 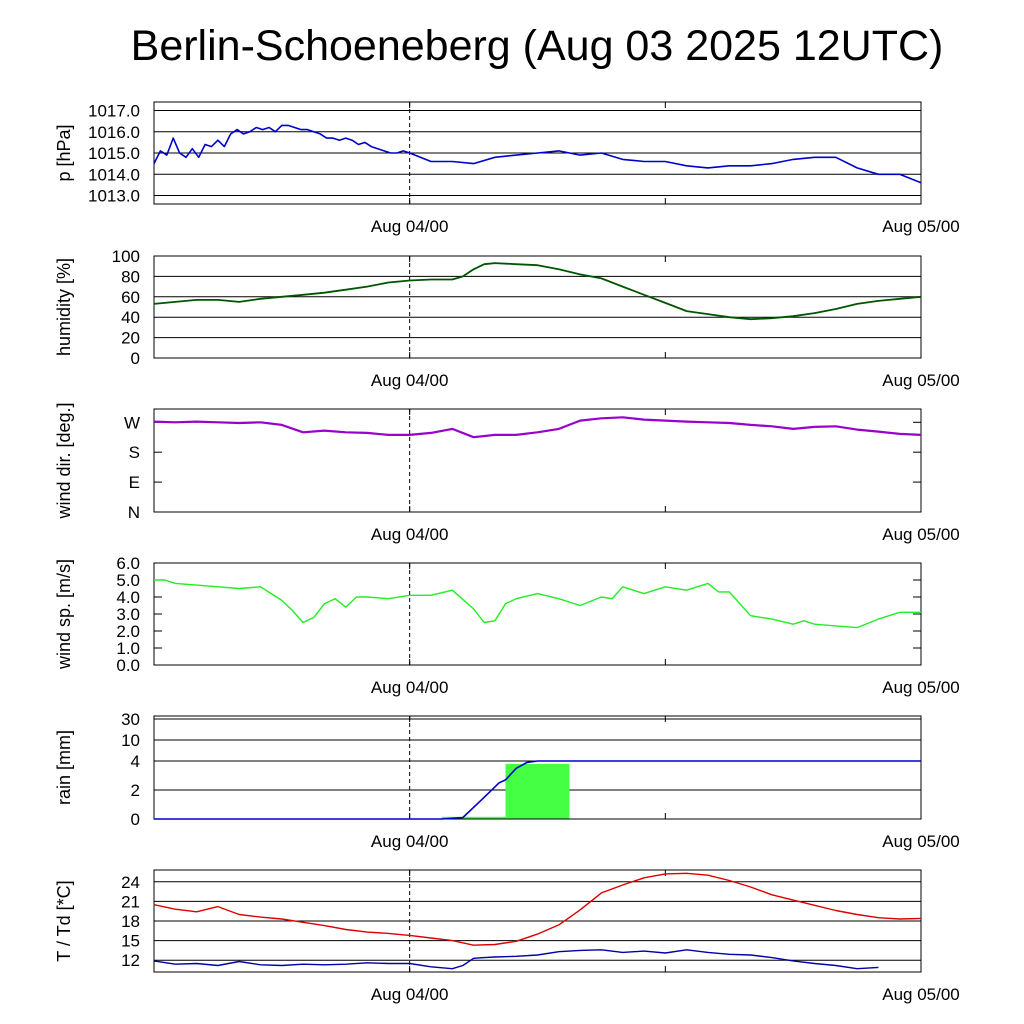 I want to click on pressure-line, so click(x=537, y=154).